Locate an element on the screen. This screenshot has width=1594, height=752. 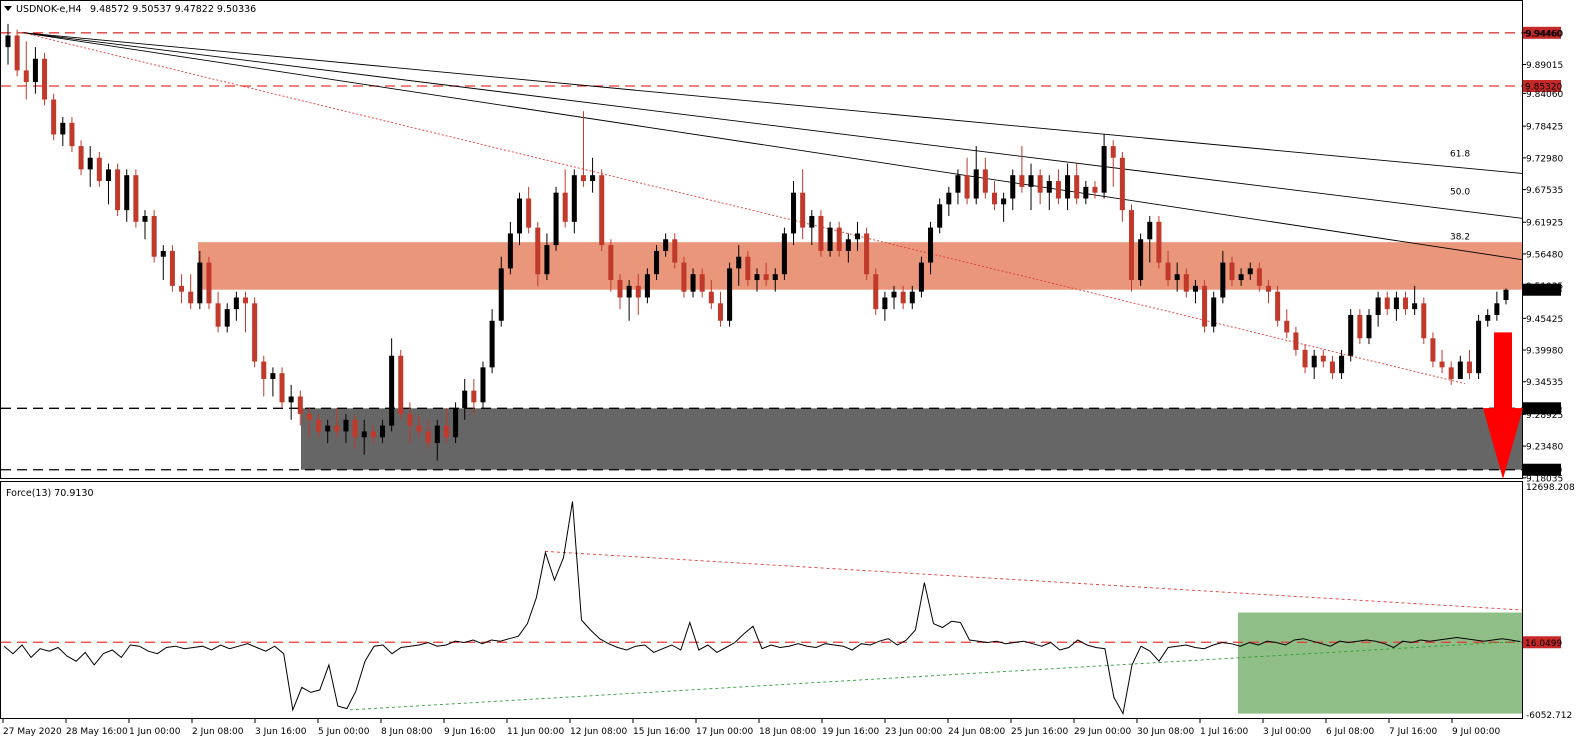
price-axis-label: 9.94460 is located at coordinates (1544, 34).